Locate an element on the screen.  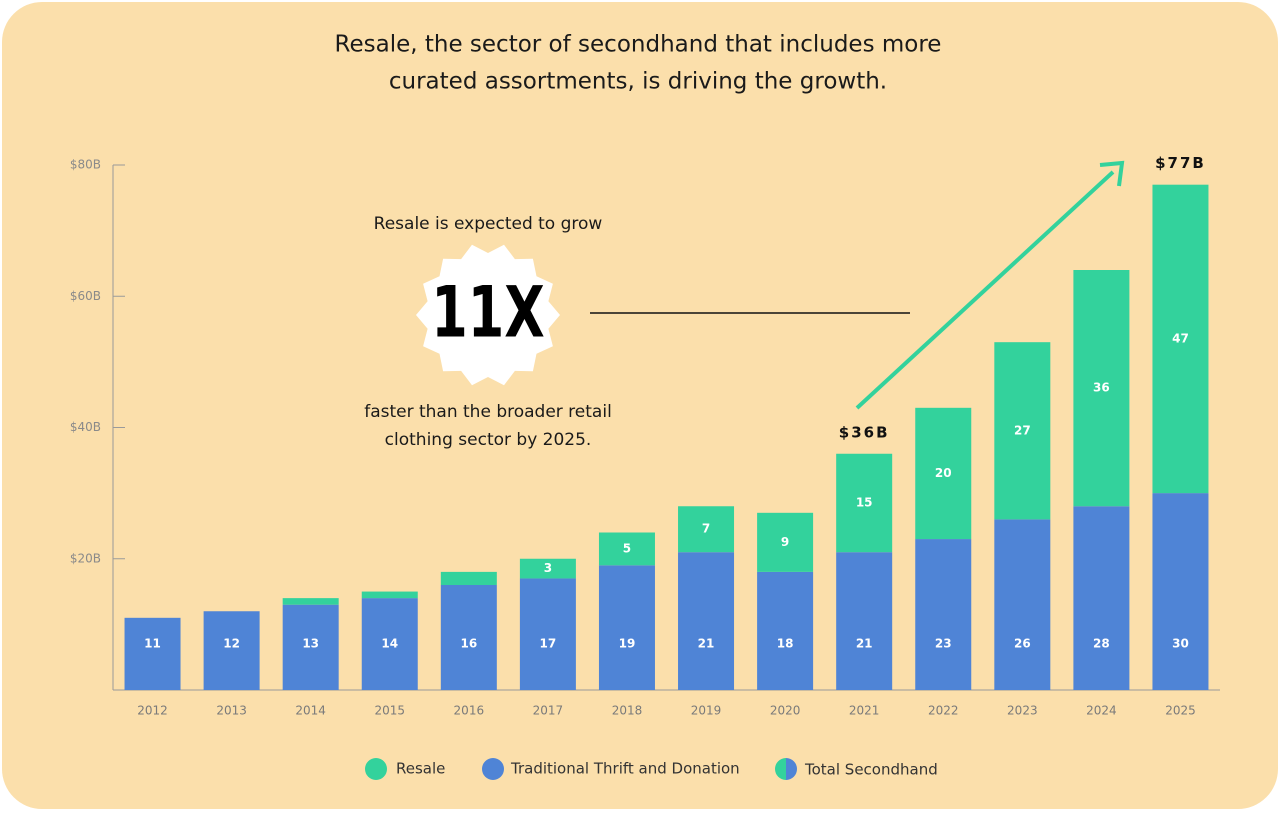
data-label: 36 is located at coordinates (1101, 388).